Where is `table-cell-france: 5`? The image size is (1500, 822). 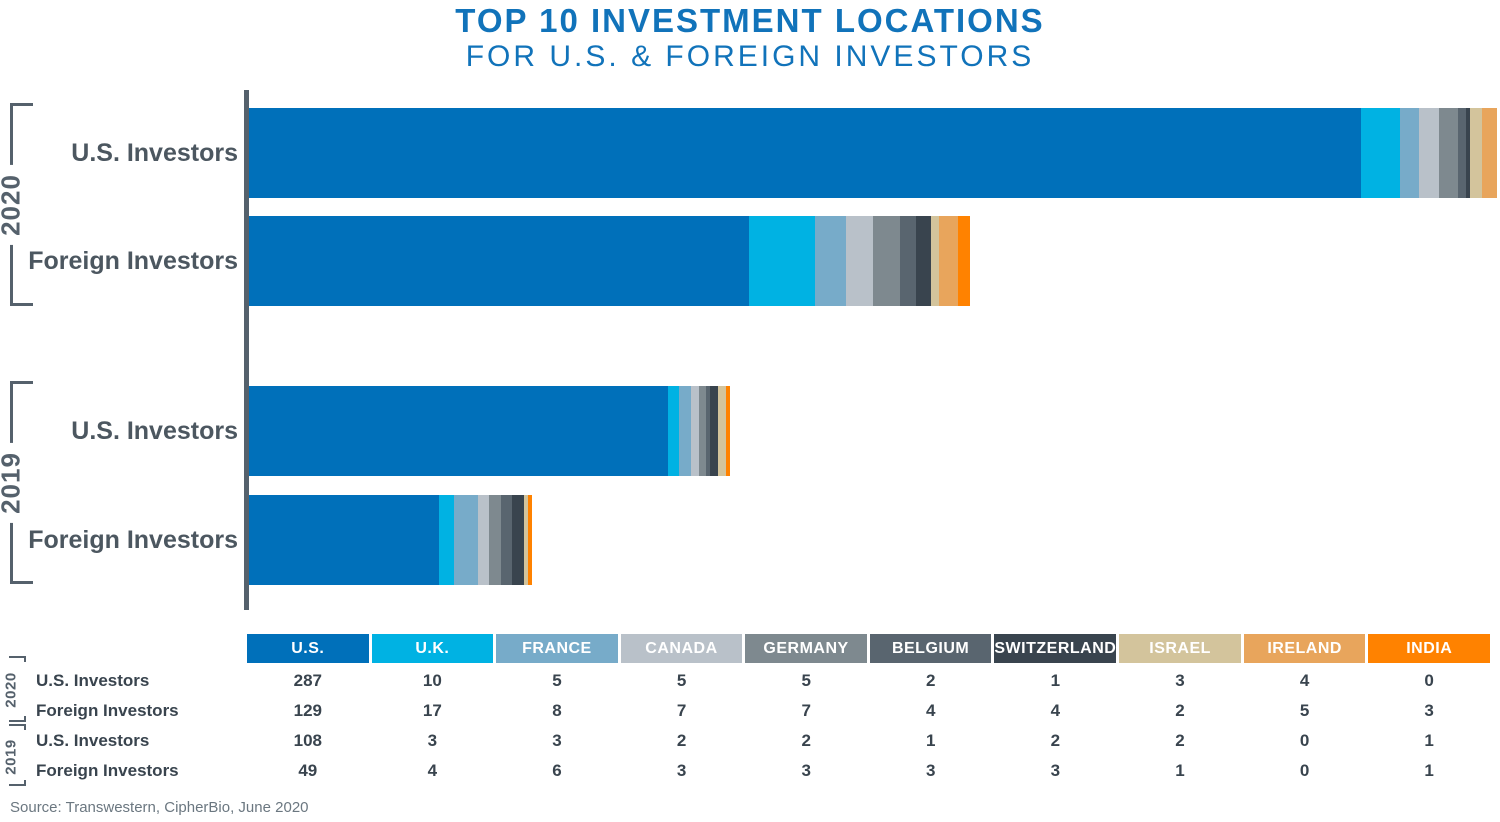
table-cell-france: 5 is located at coordinates (557, 680).